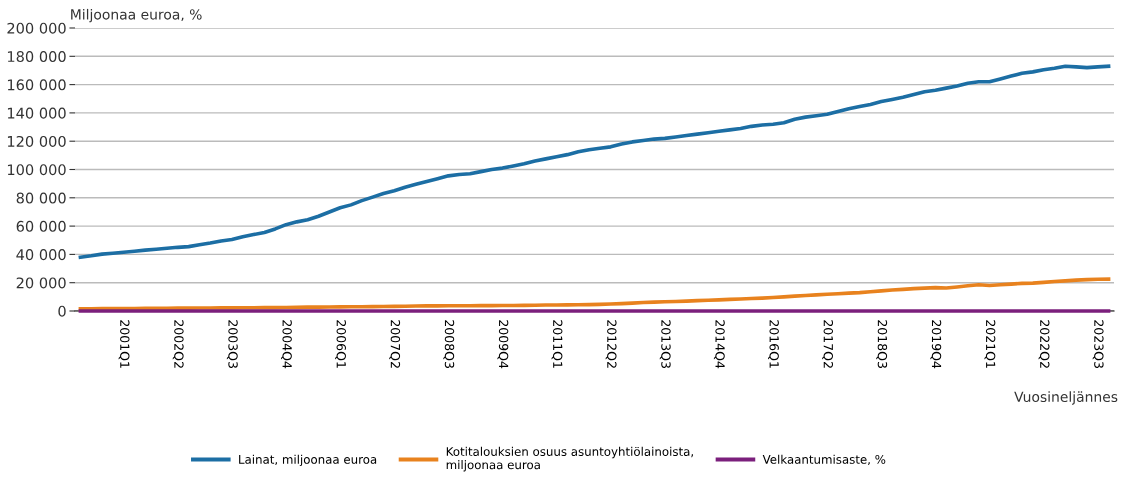  What do you see at coordinates (557, 344) in the screenshot?
I see `x-tick-label: 2011Q1` at bounding box center [557, 344].